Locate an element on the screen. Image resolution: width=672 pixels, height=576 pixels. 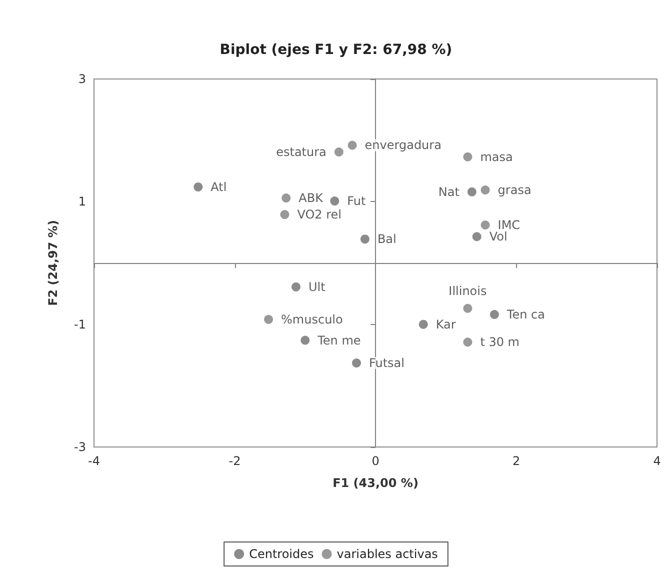
data-label: Ult is located at coordinates (317, 287).